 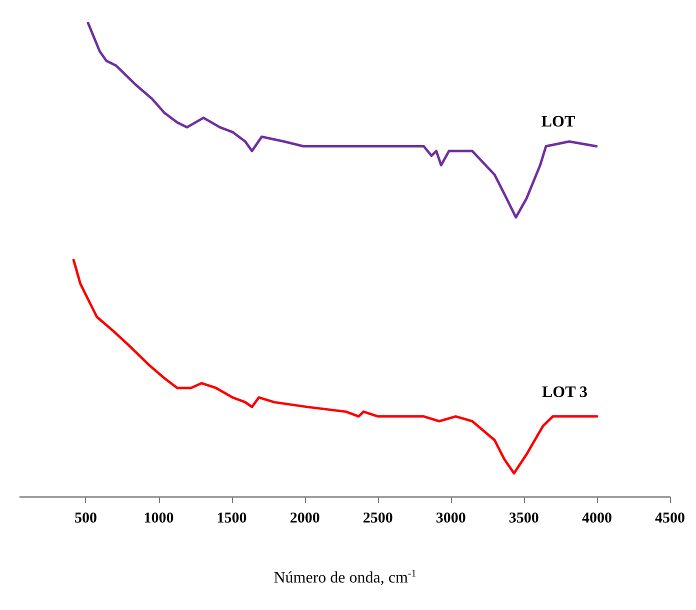 I want to click on series-label: LOT 3, so click(x=565, y=392).